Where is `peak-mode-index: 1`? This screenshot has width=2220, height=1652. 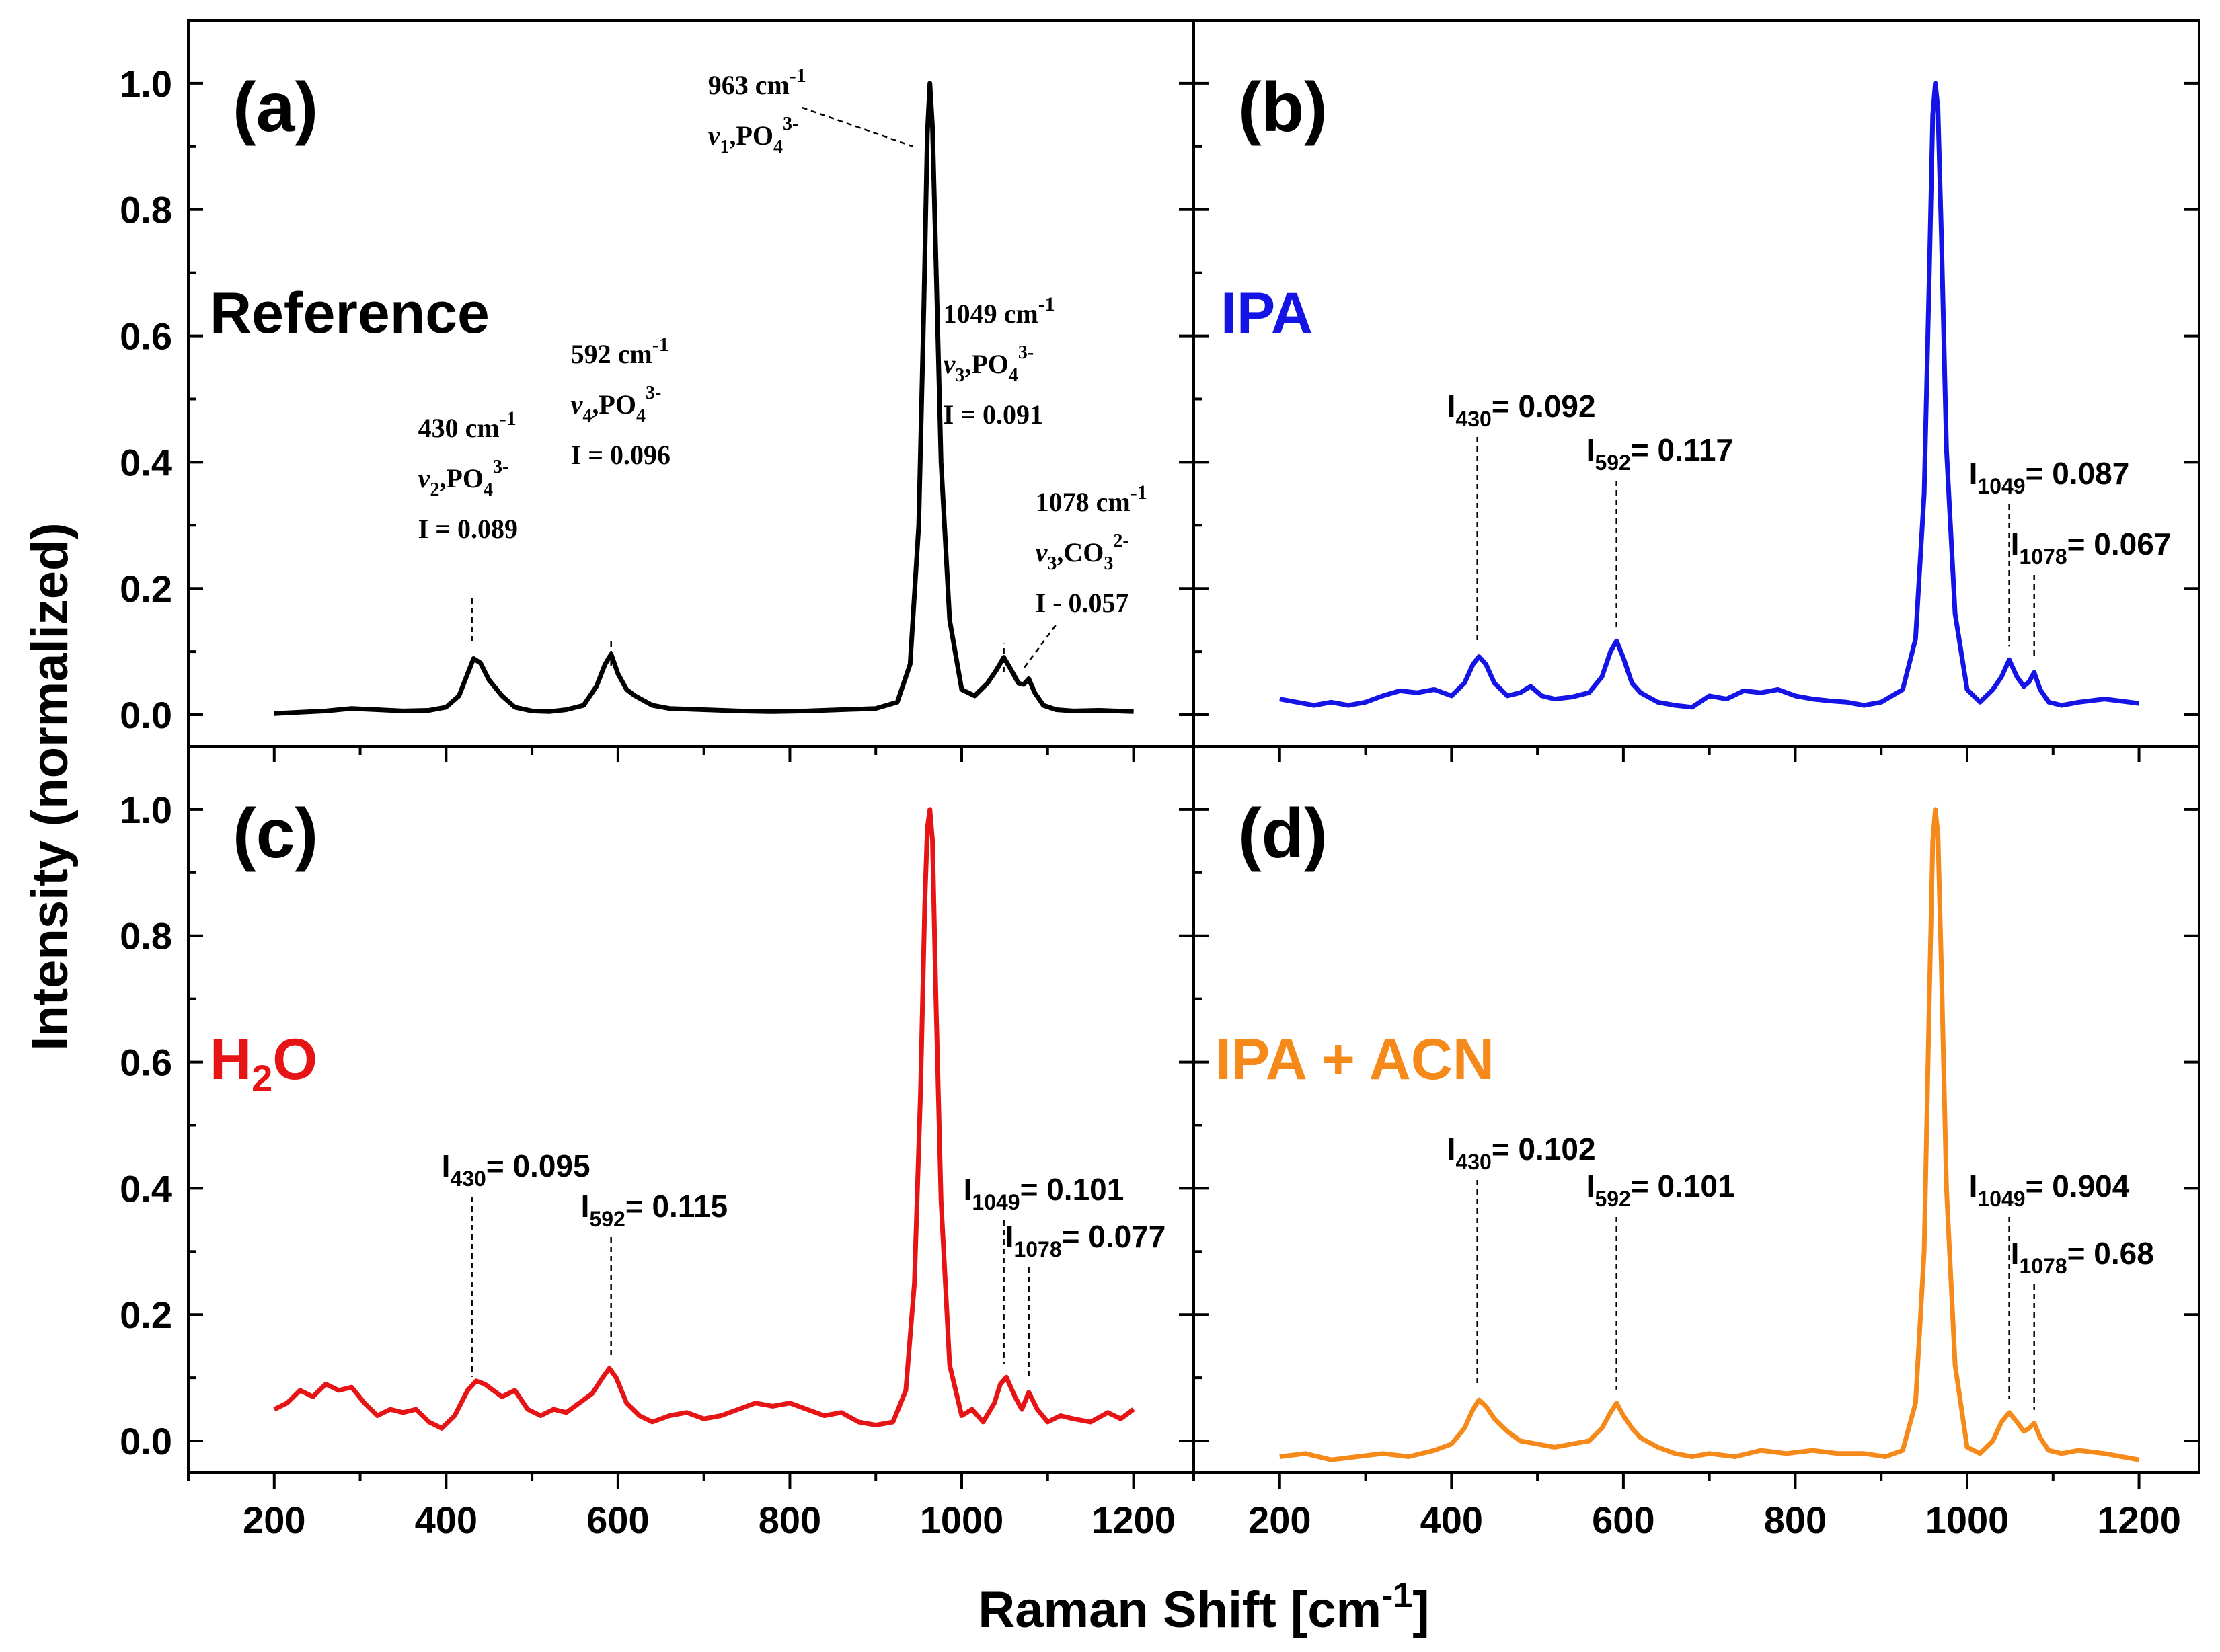 peak-mode-index: 1 is located at coordinates (724, 146).